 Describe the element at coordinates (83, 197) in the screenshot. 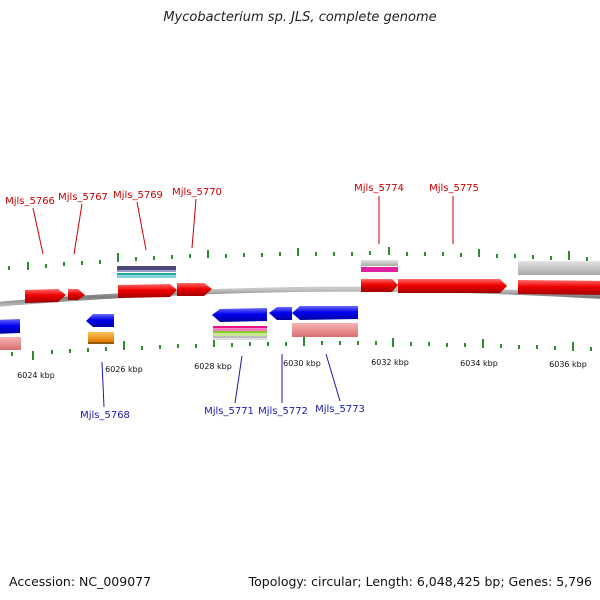

I see `gene-label-mjls-5767: Mjls_5767` at that location.